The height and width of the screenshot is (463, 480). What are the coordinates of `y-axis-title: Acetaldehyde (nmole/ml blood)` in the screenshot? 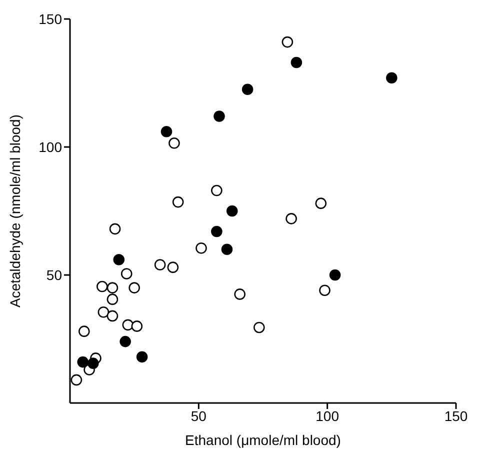 It's located at (14, 211).